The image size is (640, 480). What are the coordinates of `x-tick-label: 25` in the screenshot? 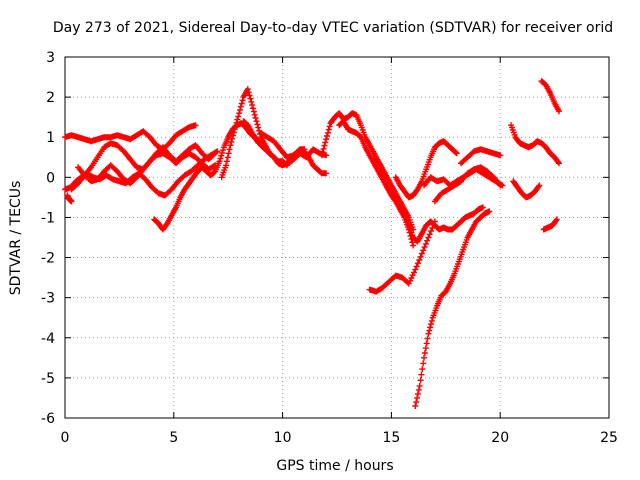 It's located at (609, 438).